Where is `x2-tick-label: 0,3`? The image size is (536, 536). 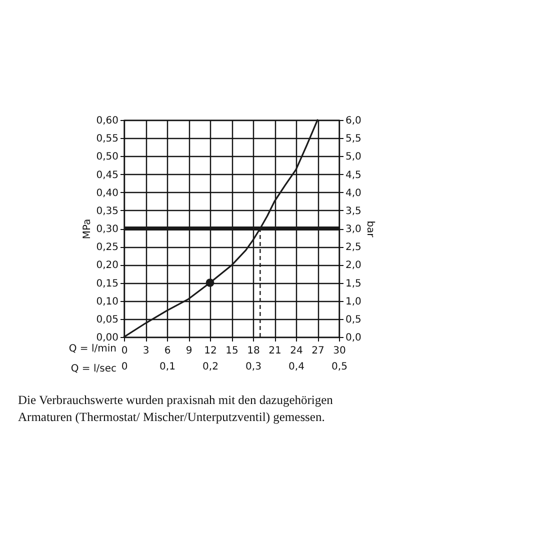 x2-tick-label: 0,3 is located at coordinates (254, 367).